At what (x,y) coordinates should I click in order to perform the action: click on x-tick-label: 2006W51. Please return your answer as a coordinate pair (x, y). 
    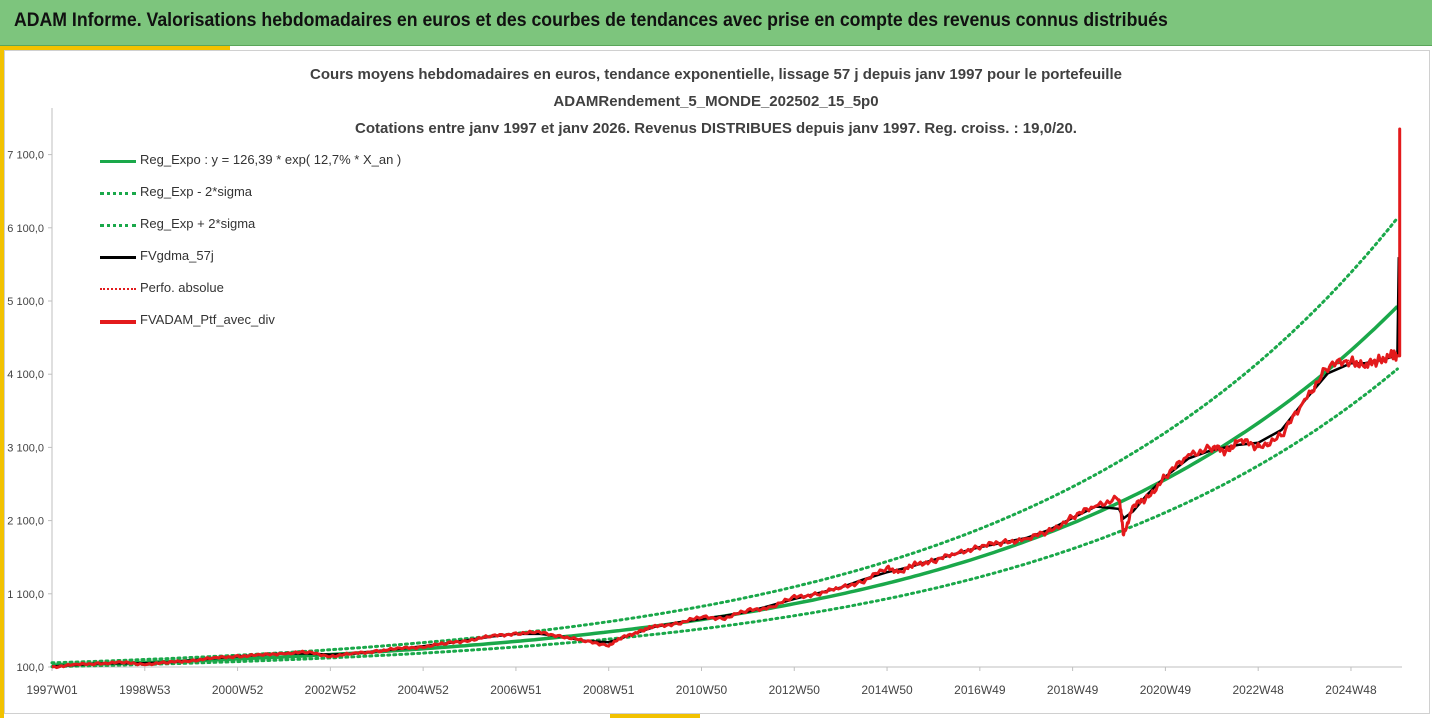
    Looking at the image, I should click on (516, 690).